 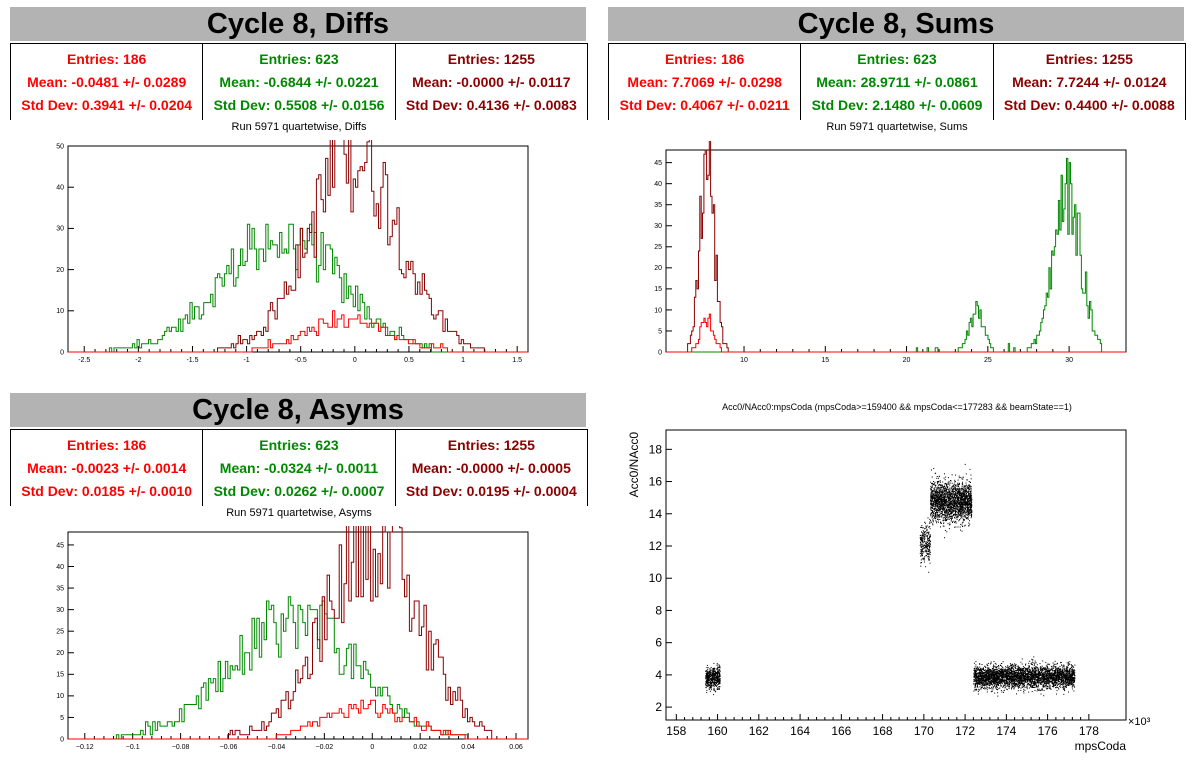 I want to click on y-tick-label: 35, so click(x=658, y=205).